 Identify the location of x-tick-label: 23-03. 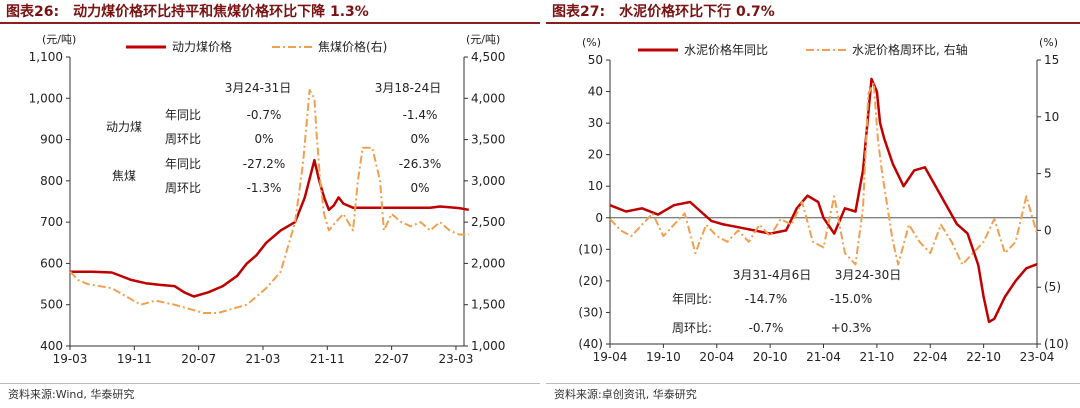
(456, 359).